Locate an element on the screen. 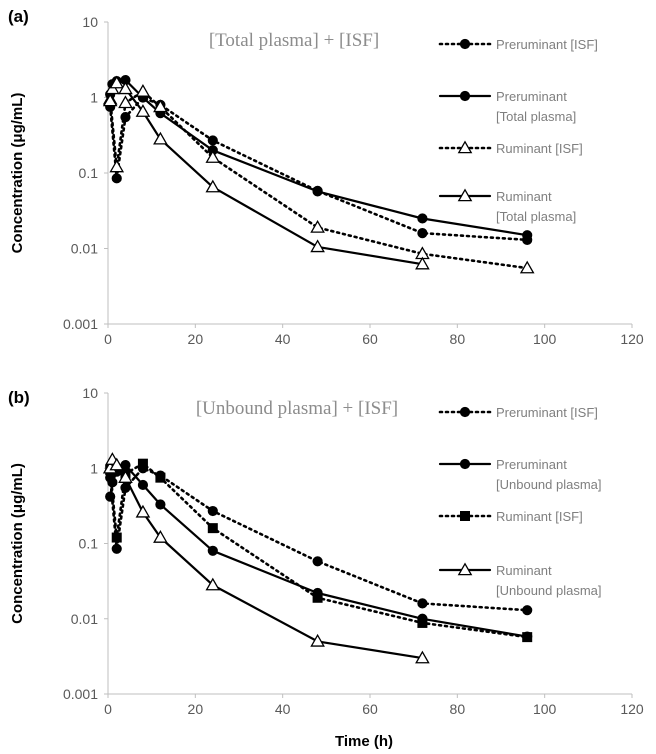  legend-label: Preruminant [Unbound plasma] is located at coordinates (549, 474).